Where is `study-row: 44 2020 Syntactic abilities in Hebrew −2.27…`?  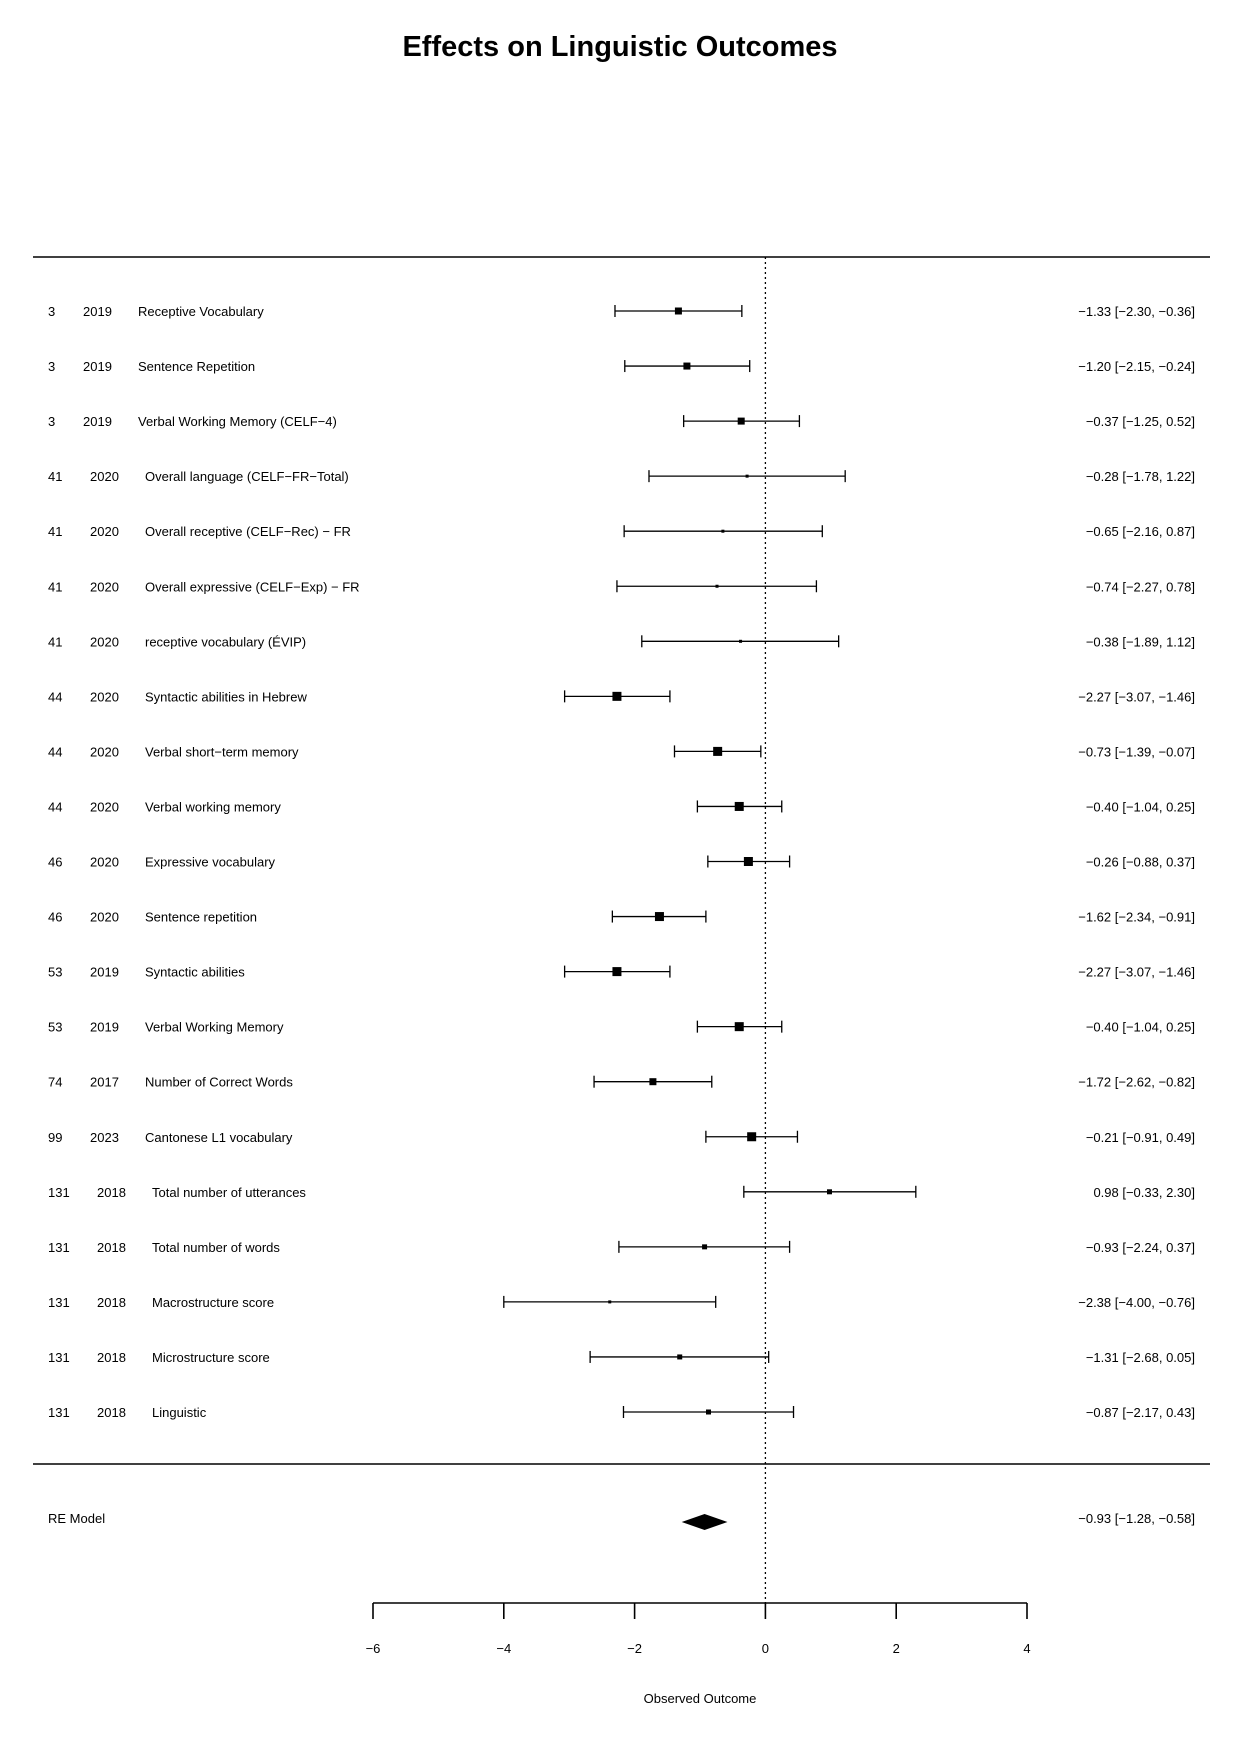
study-row: 44 2020 Syntactic abilities in Hebrew −2.27… is located at coordinates (621, 696).